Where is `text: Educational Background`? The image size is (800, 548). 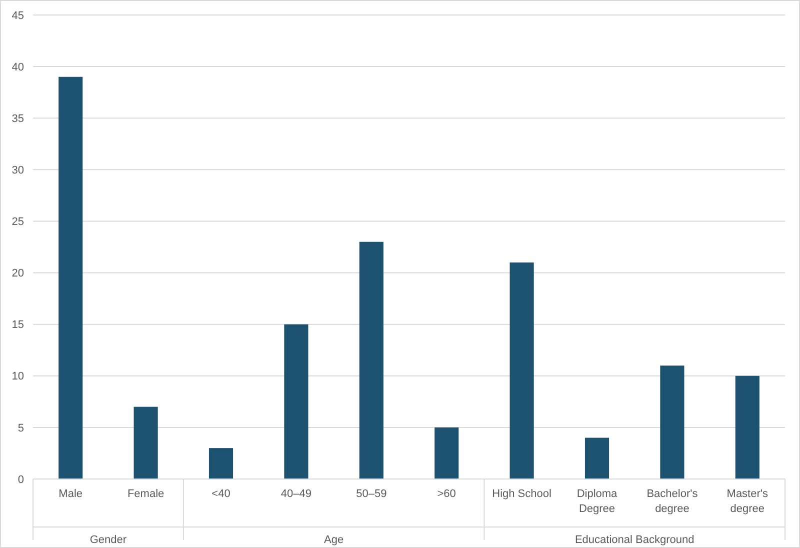
text: Educational Background is located at coordinates (634, 540).